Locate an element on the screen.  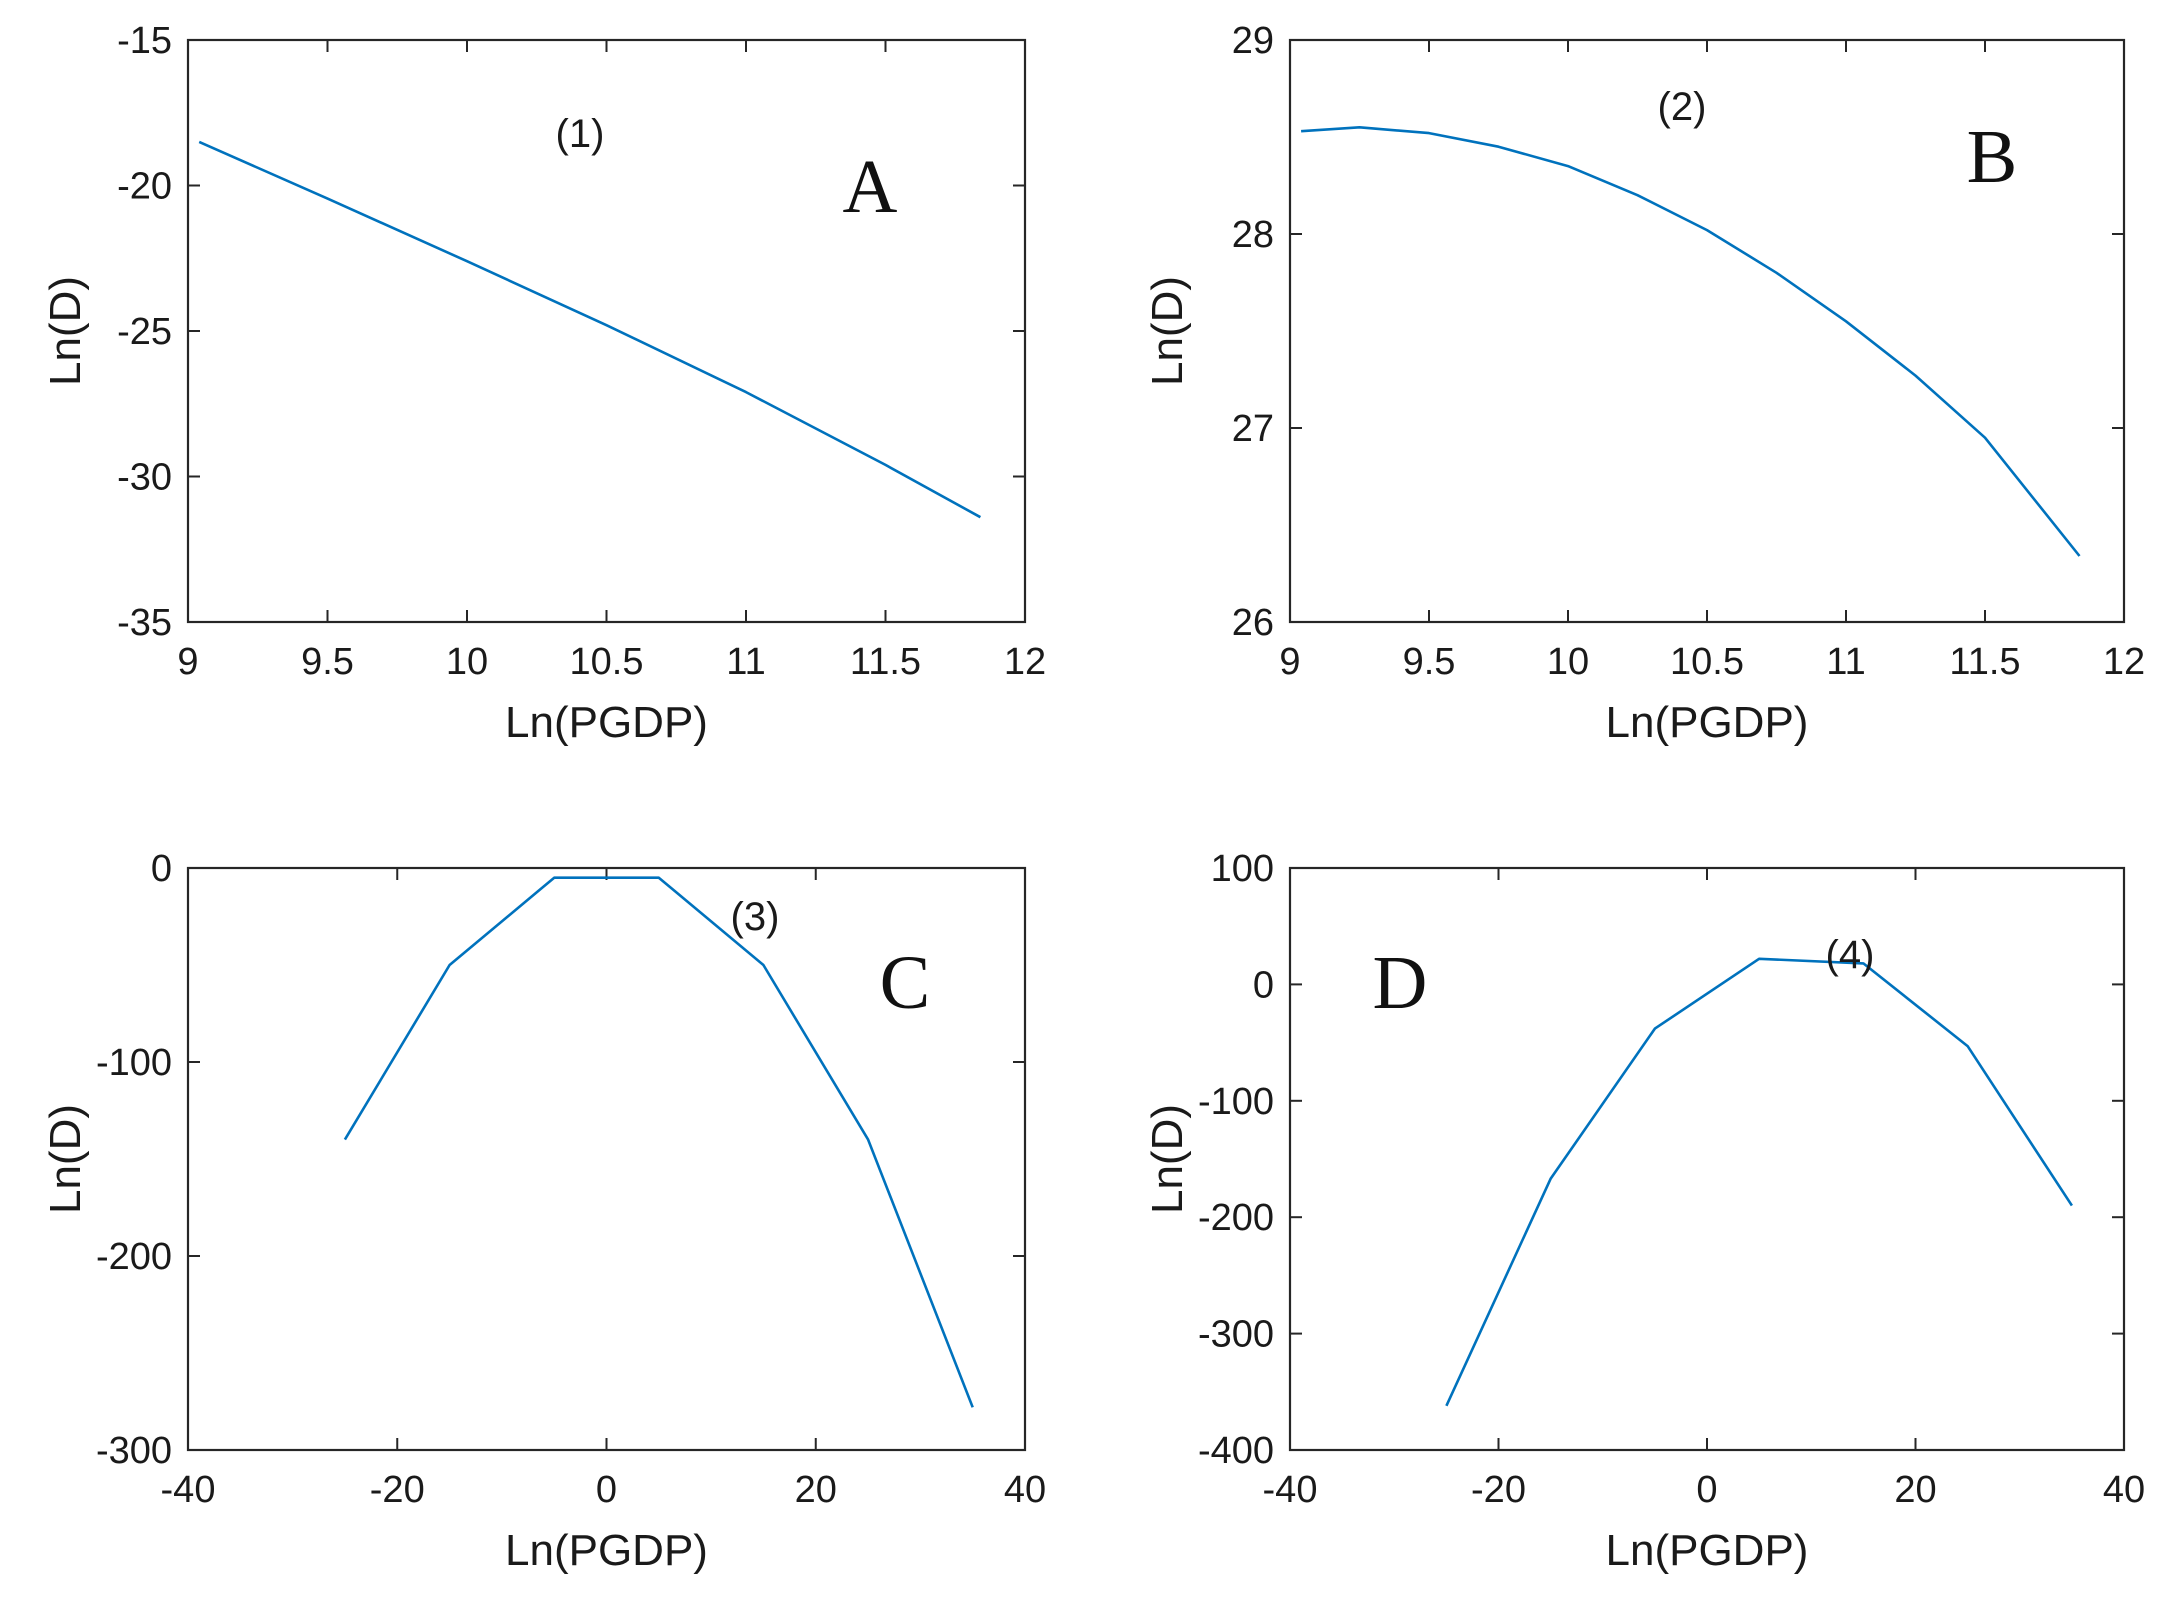
y-tick-label: 29 is located at coordinates (1253, 41).